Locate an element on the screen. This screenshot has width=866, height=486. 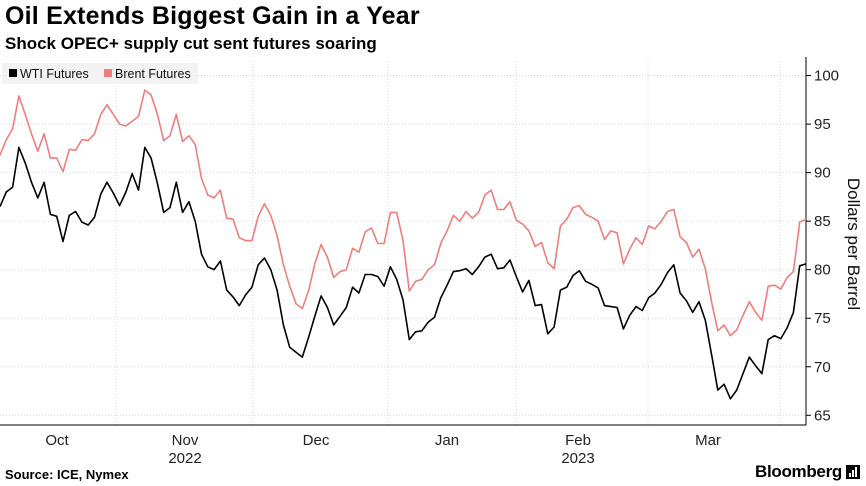
y-tick-label-80: 80 is located at coordinates (822, 270).